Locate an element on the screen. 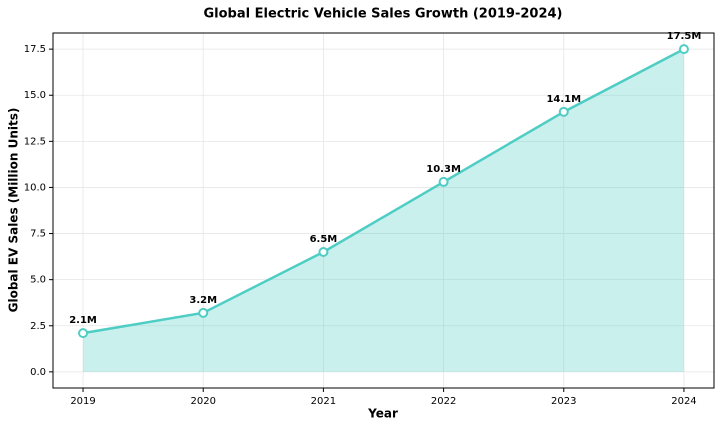 This screenshot has width=722, height=428. x-tick-label: 2022 is located at coordinates (443, 401).